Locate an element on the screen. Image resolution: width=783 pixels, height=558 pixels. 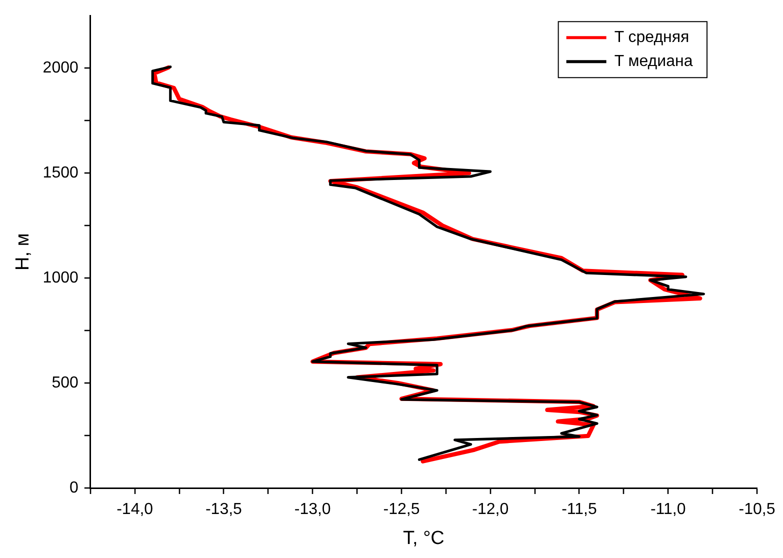
x-tick-label: -12,5 is located at coordinates (401, 509).